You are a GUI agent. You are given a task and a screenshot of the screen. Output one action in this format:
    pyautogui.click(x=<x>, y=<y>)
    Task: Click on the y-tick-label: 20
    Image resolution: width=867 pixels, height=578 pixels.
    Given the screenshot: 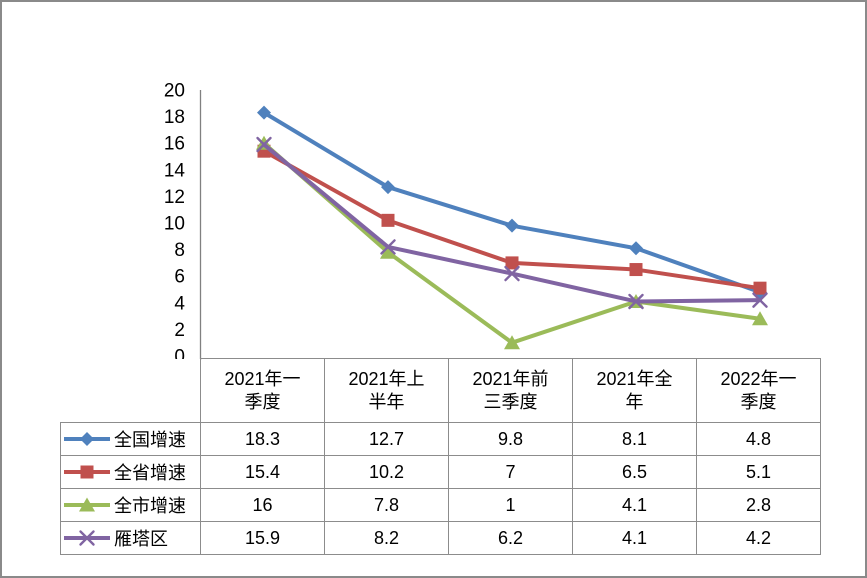 What is the action you would take?
    pyautogui.click(x=174, y=91)
    